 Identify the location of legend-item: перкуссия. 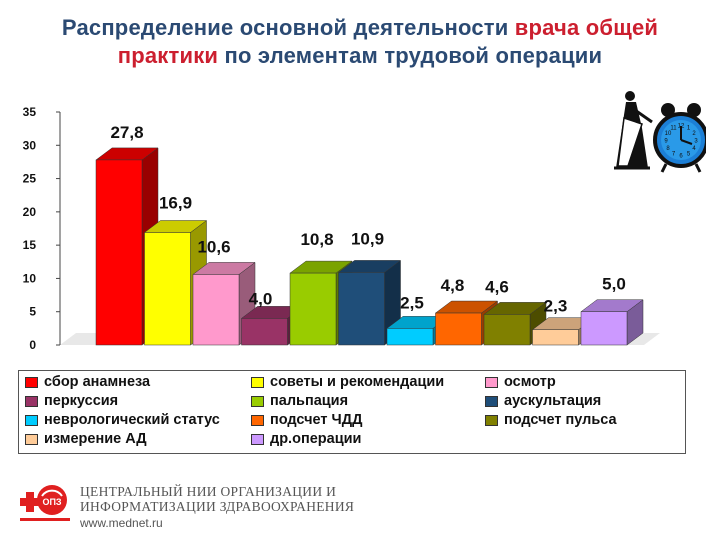
(71, 401).